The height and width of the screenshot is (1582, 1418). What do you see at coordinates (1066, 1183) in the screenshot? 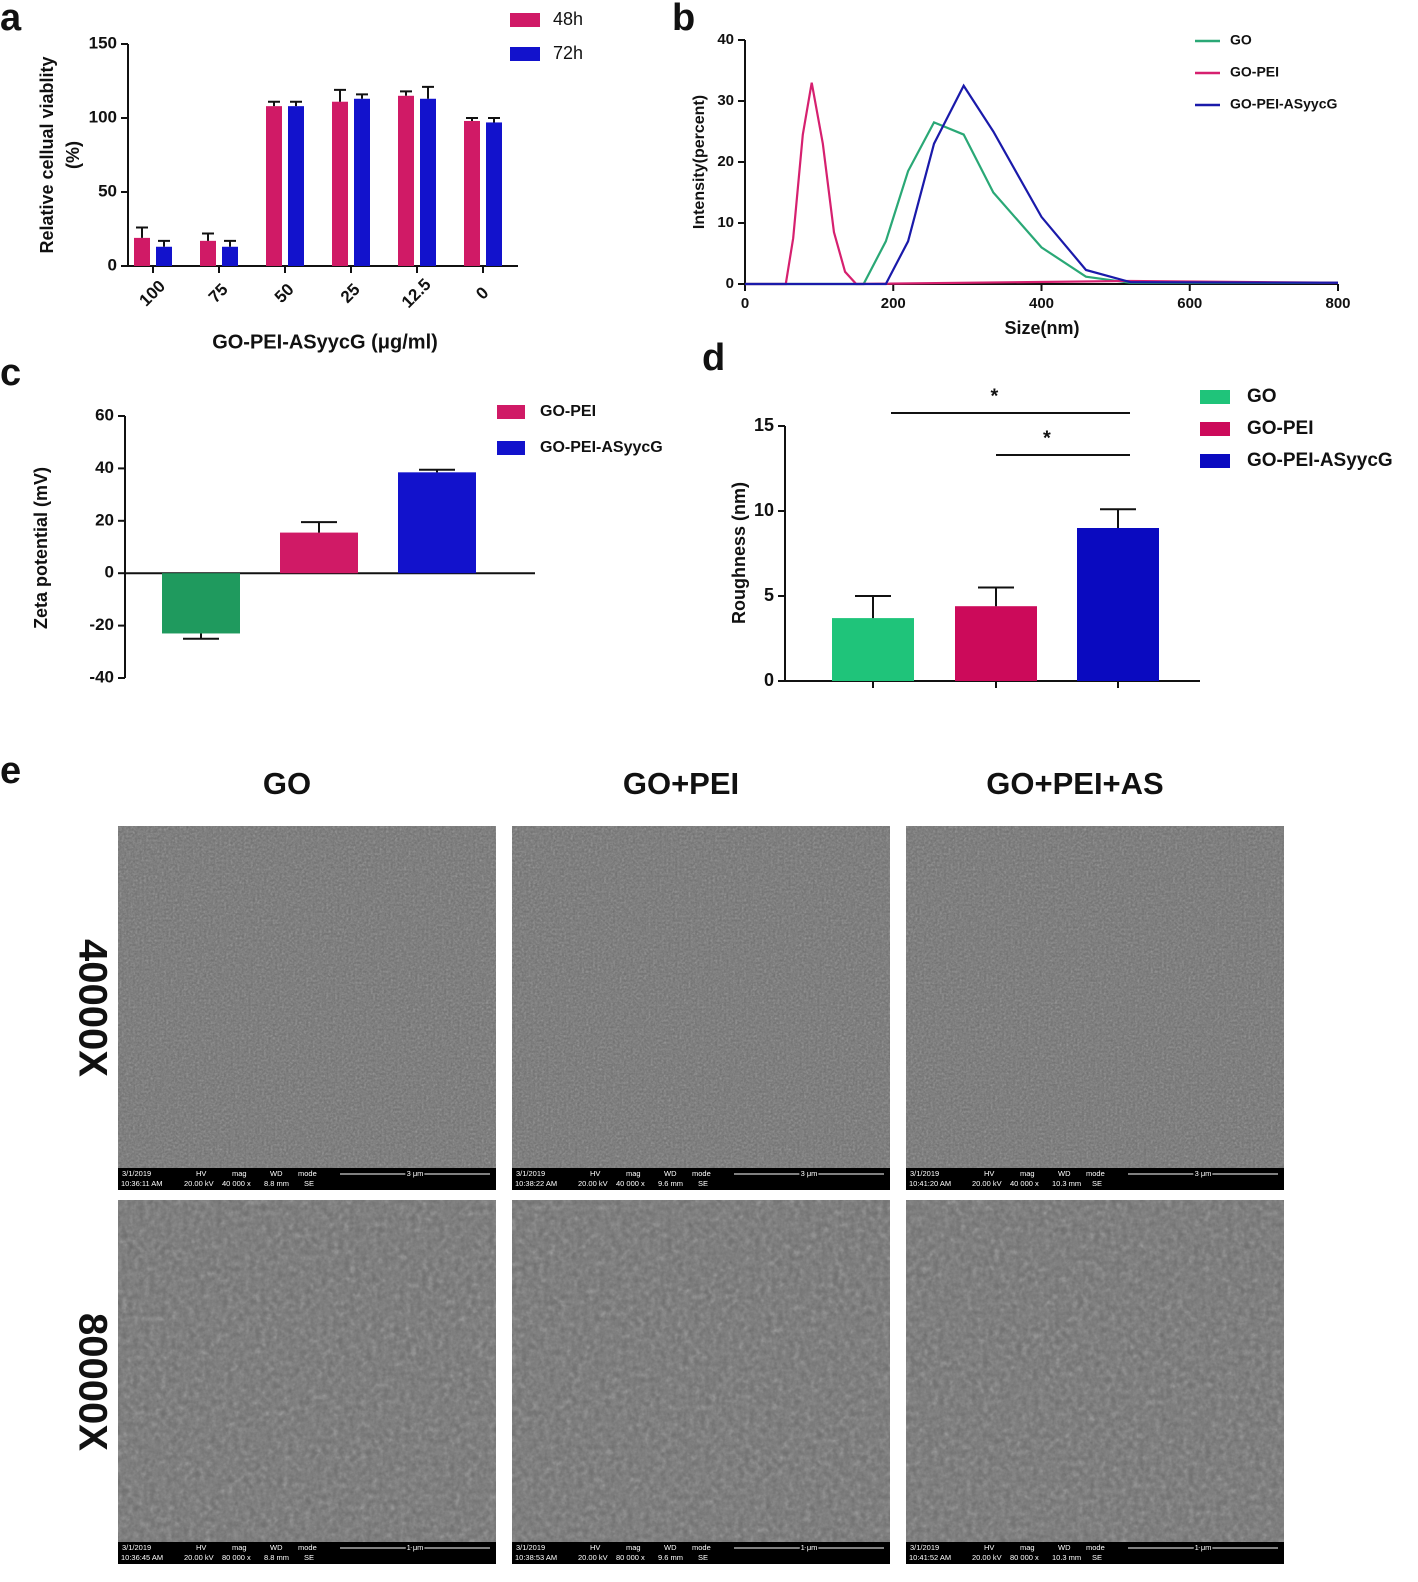
I see `sem-footer-text: 10.3 mm` at bounding box center [1066, 1183].